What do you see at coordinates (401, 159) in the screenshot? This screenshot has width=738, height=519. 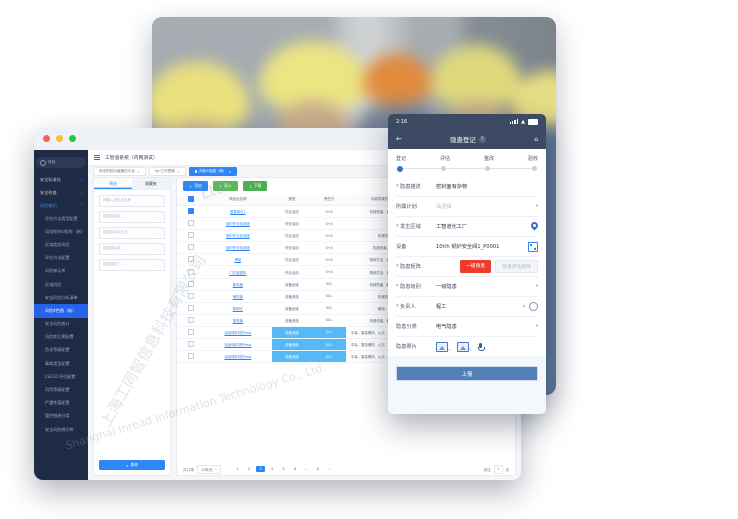 I see `step-label-register: 登记` at bounding box center [401, 159].